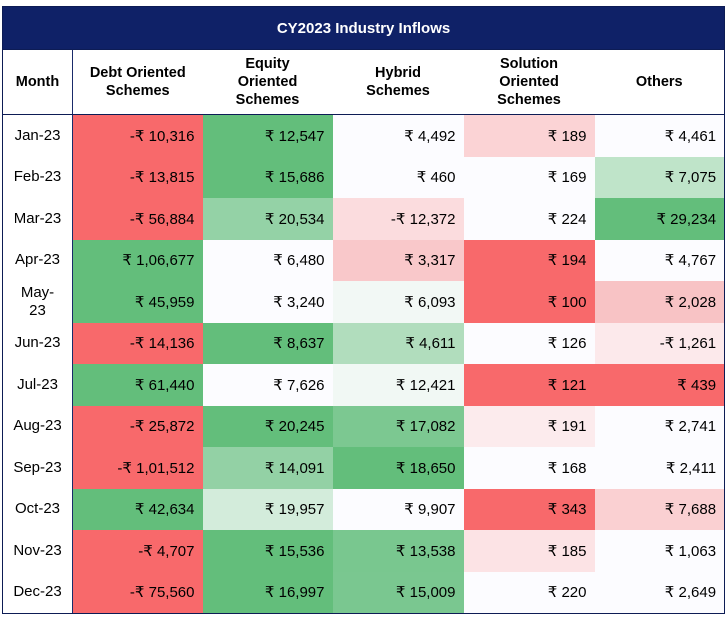  I want to click on header-hybrid-line: Hybrid, so click(398, 73).